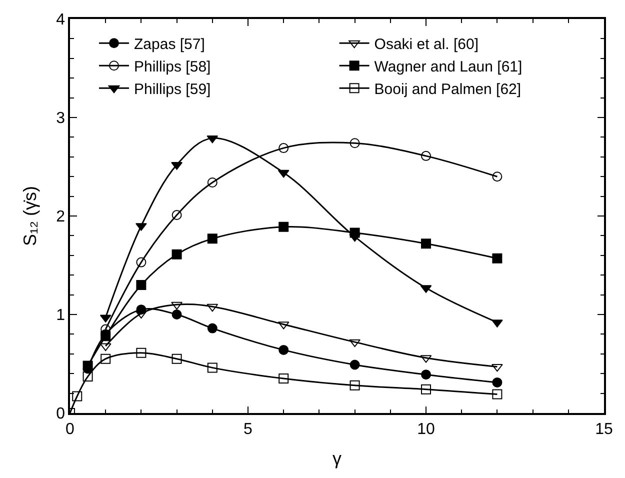 Image resolution: width=625 pixels, height=478 pixels. Describe the element at coordinates (61, 119) in the screenshot. I see `y-tick-label: 3` at that location.